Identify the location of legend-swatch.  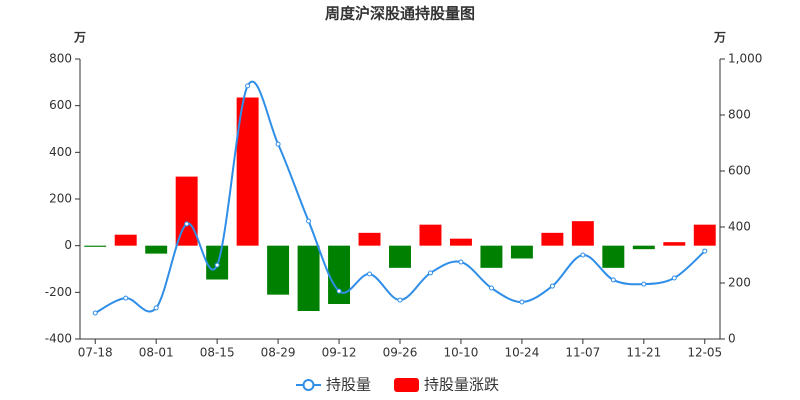
(406, 385).